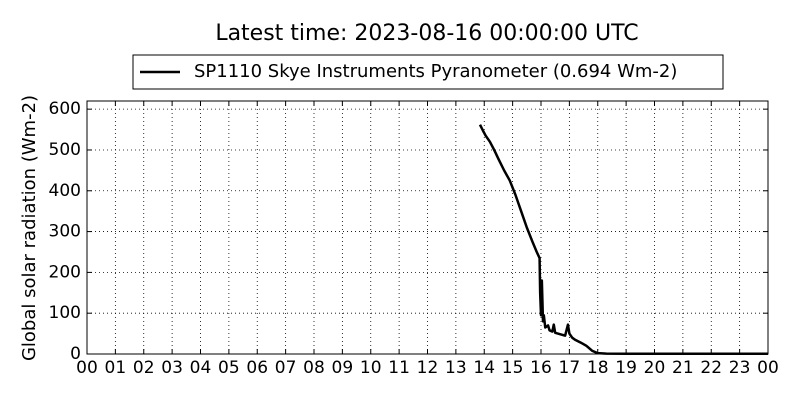 The height and width of the screenshot is (400, 800). What do you see at coordinates (29, 228) in the screenshot?
I see `y-axis-label: Global solar radiation (Wm-2)` at bounding box center [29, 228].